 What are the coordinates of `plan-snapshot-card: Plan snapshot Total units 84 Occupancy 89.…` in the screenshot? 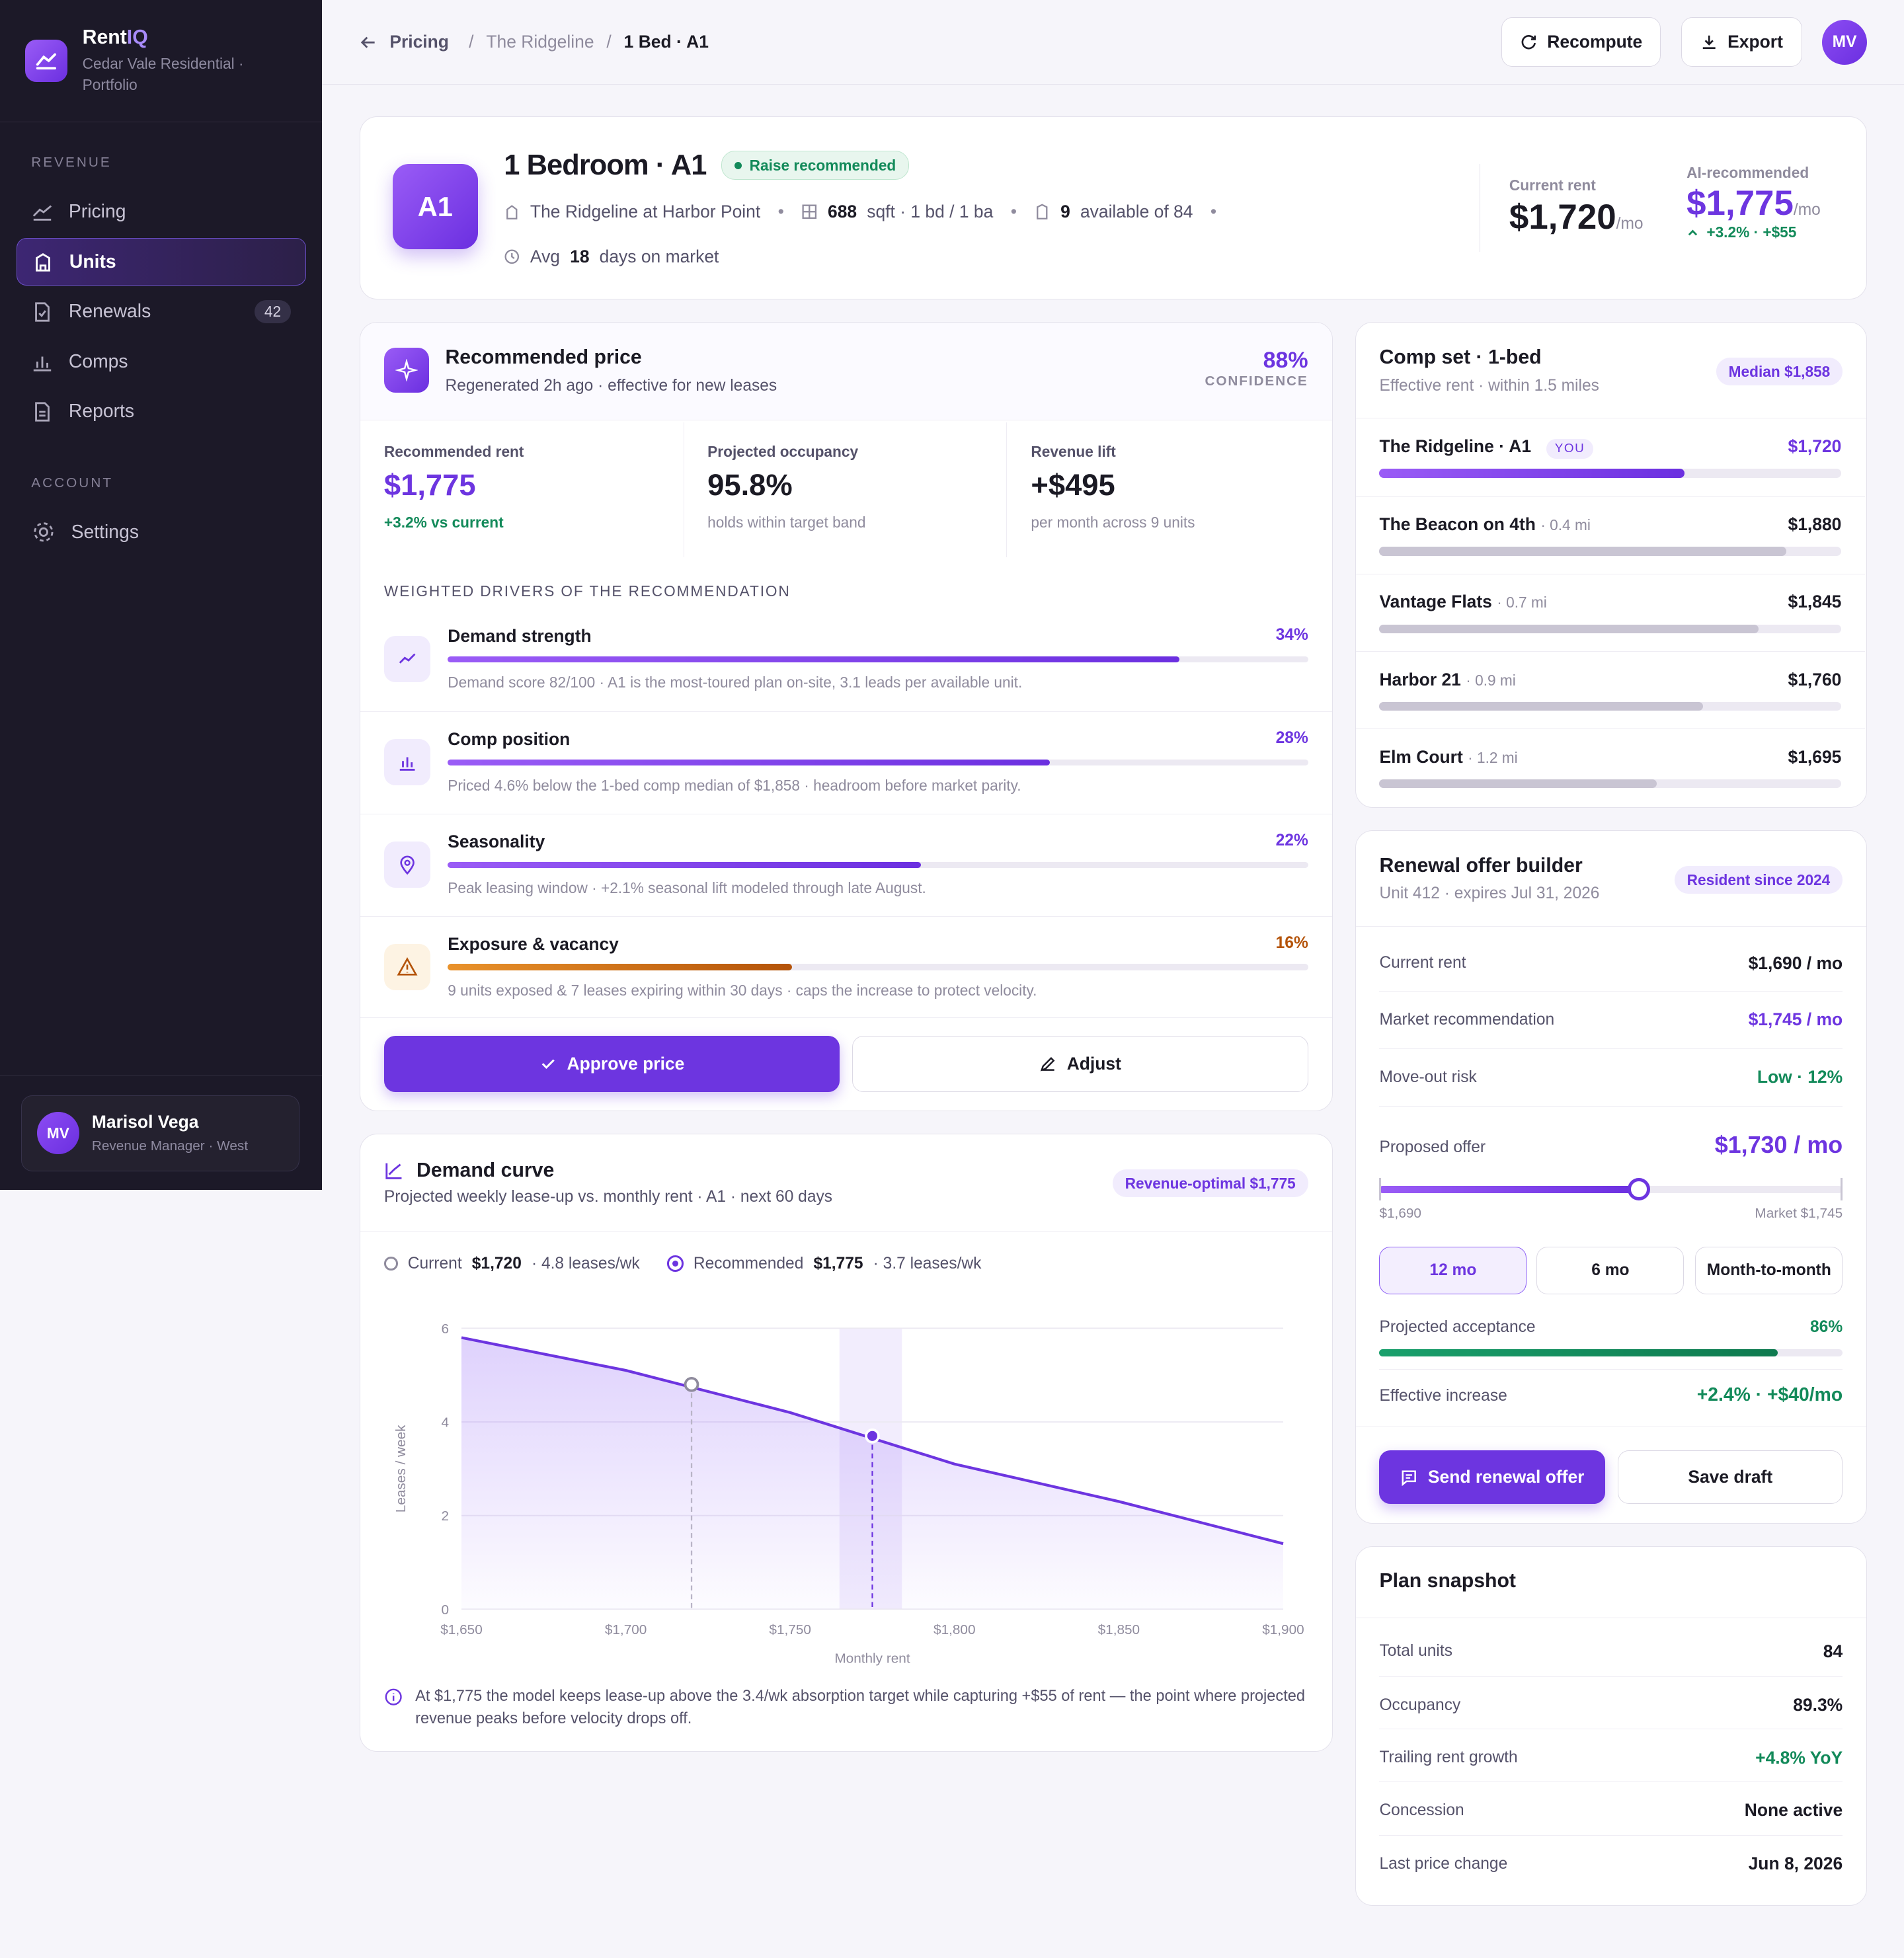 It's located at (1611, 1726).